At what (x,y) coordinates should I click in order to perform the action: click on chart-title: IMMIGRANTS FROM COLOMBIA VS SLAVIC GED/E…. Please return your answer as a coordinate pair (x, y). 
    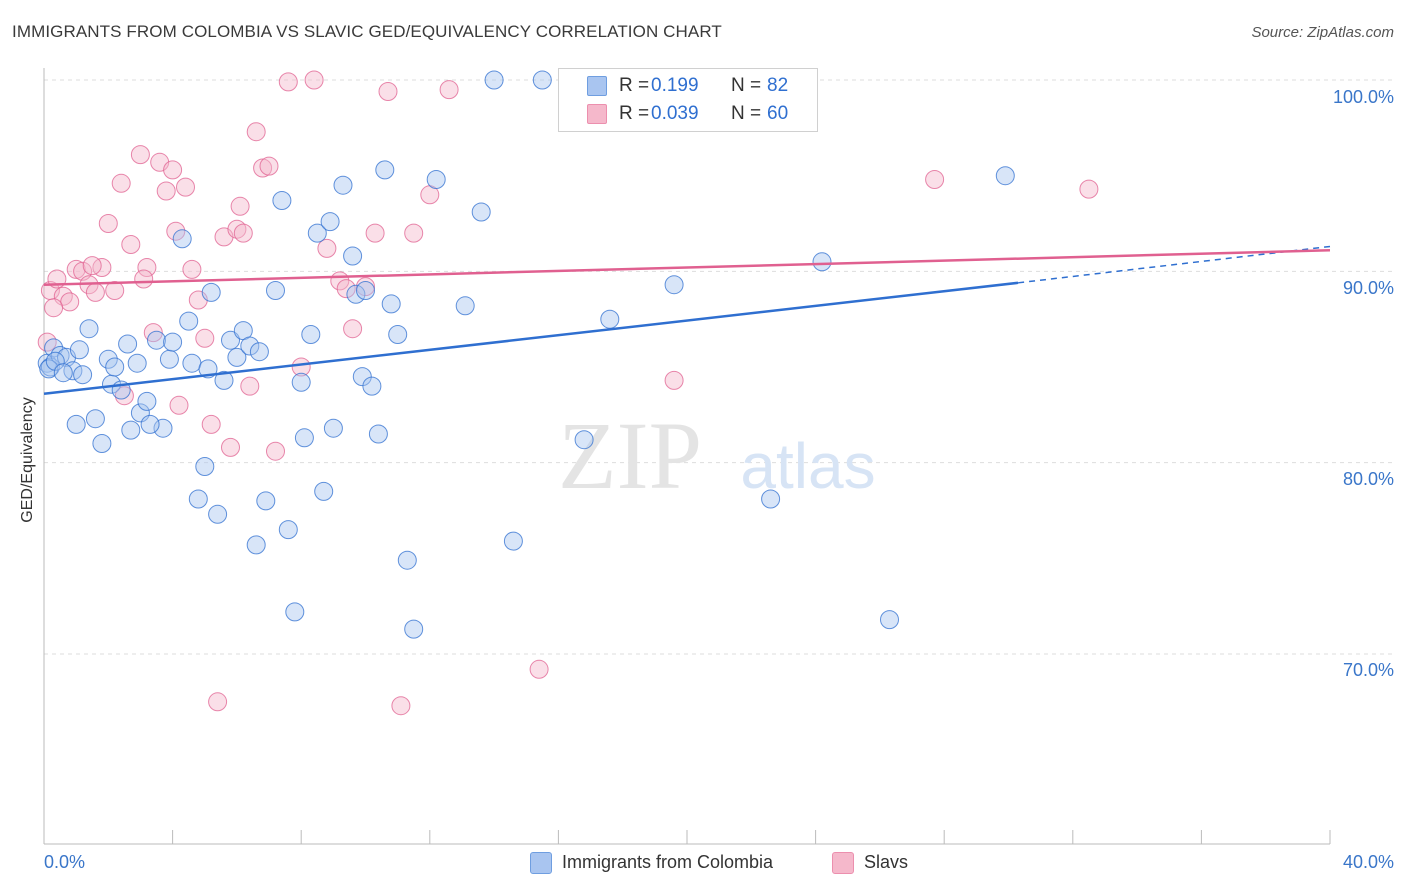
    Looking at the image, I should click on (367, 31).